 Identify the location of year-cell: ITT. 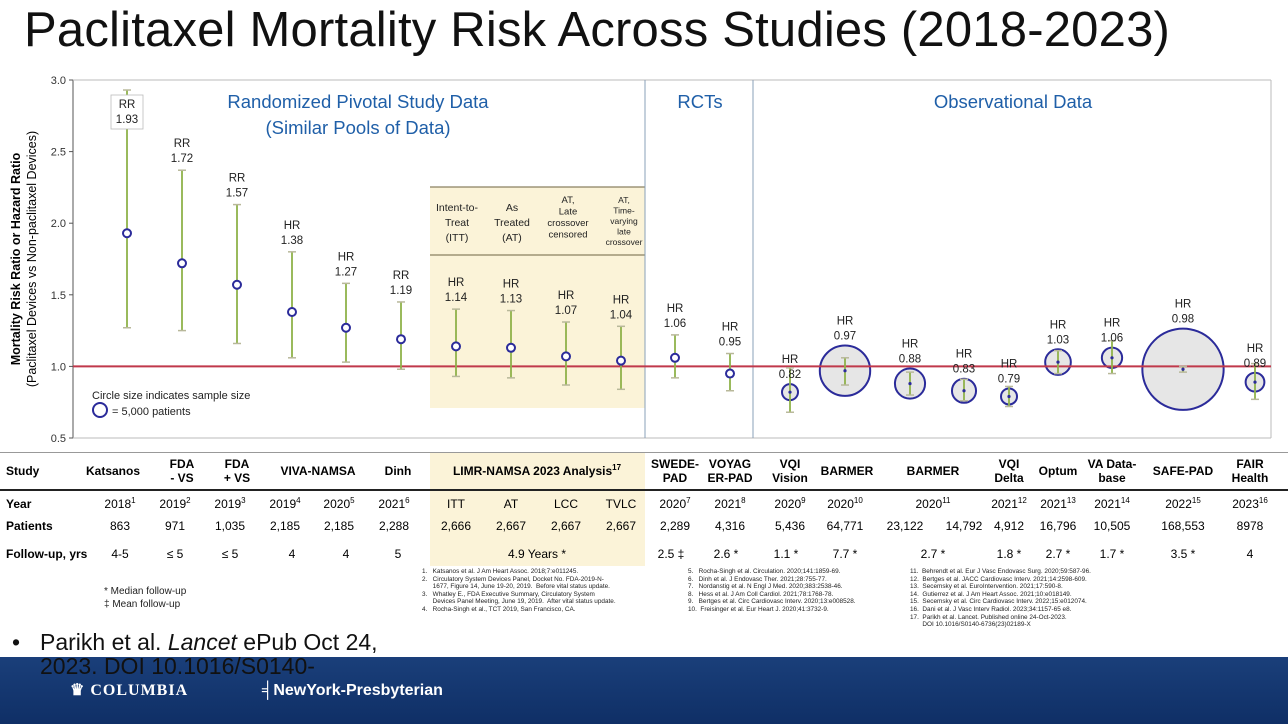
(456, 504).